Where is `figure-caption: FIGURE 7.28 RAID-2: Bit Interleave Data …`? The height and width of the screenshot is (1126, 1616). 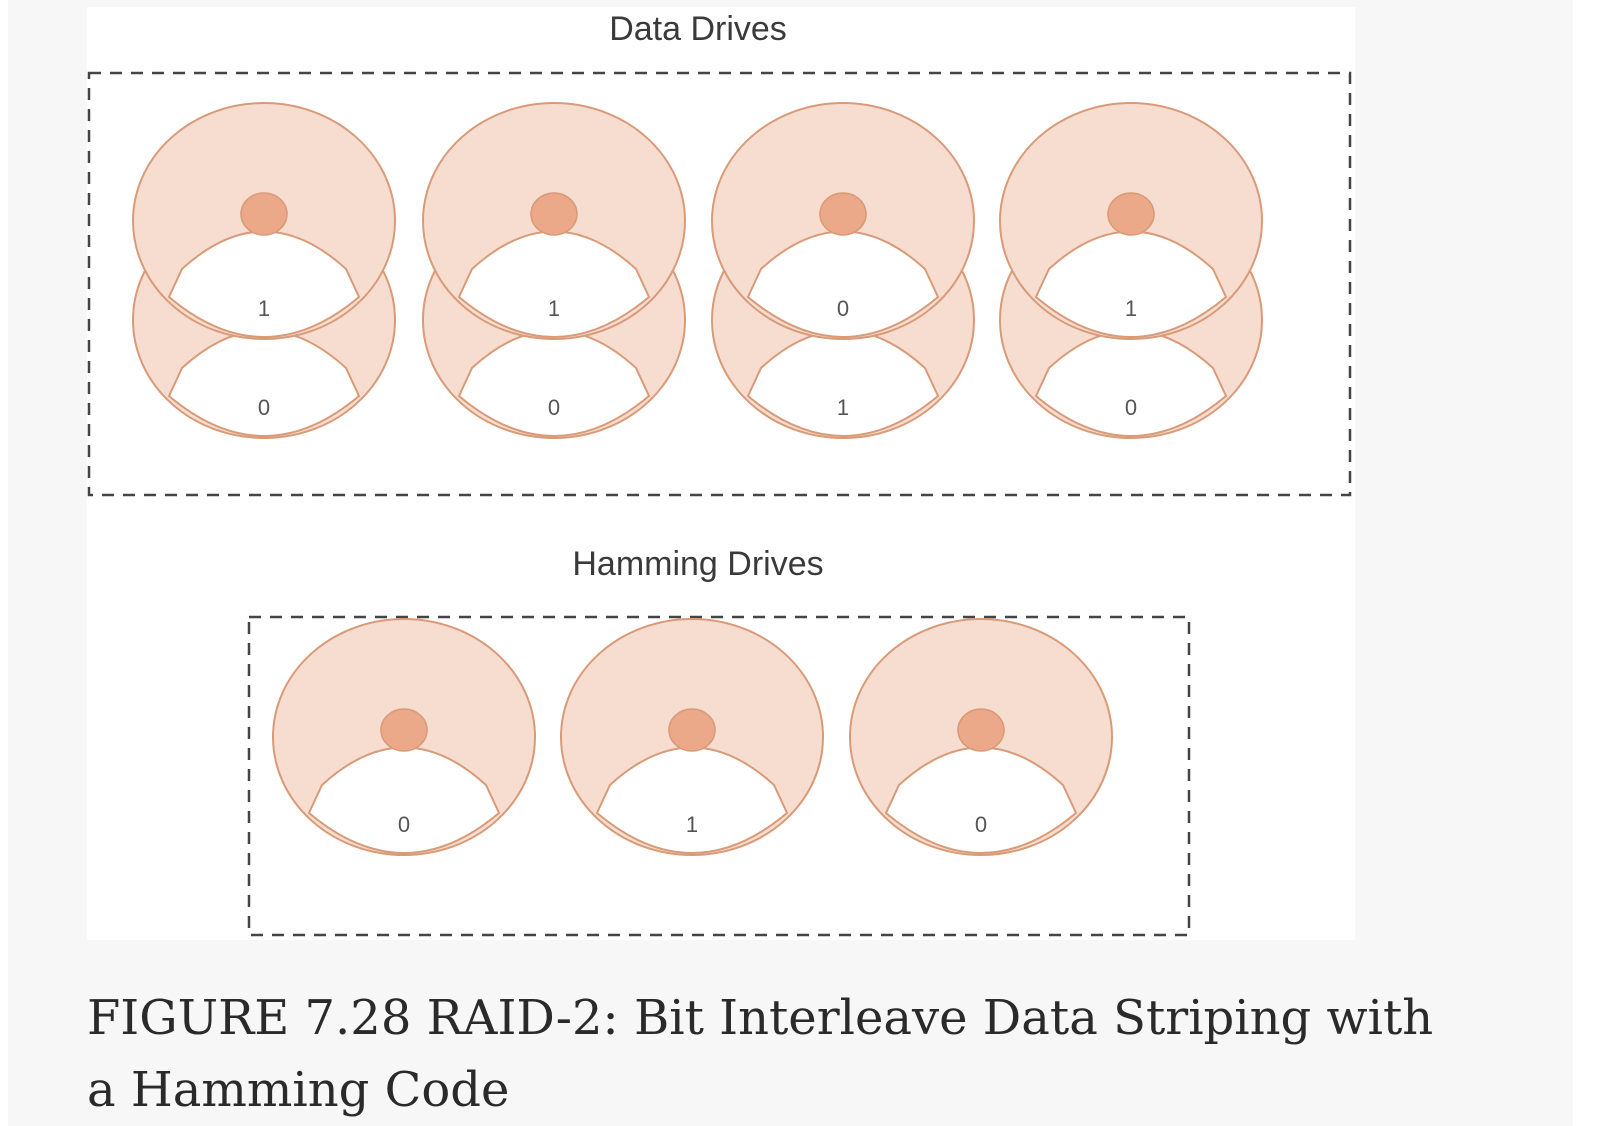
figure-caption: FIGURE 7.28 RAID-2: Bit Interleave Data … is located at coordinates (760, 1054).